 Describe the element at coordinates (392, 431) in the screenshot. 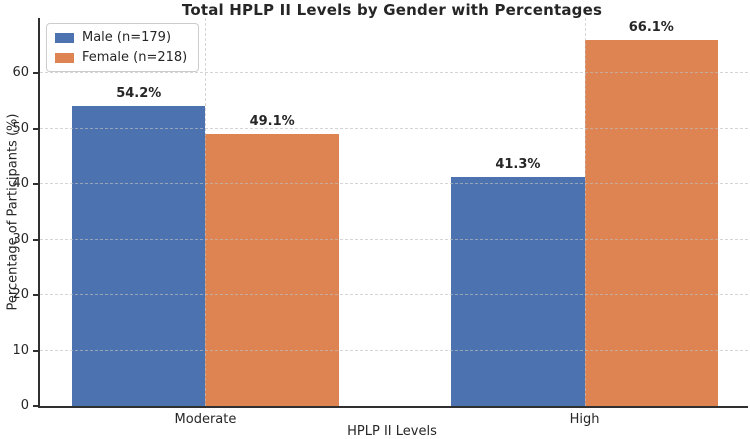

I see `x-axis-label: HPLP II Levels` at that location.